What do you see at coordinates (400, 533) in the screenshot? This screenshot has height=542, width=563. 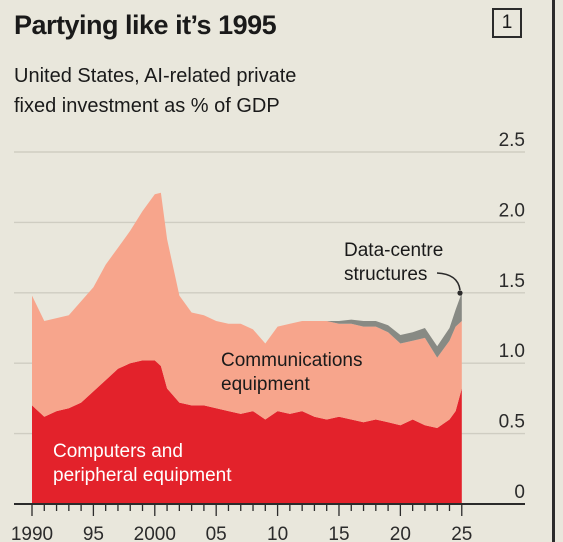 I see `x-tick-label: 20` at bounding box center [400, 533].